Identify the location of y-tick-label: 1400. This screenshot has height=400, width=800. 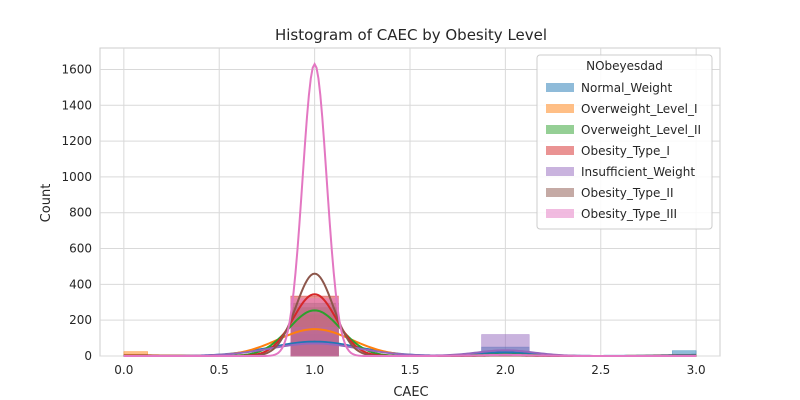
(76, 105).